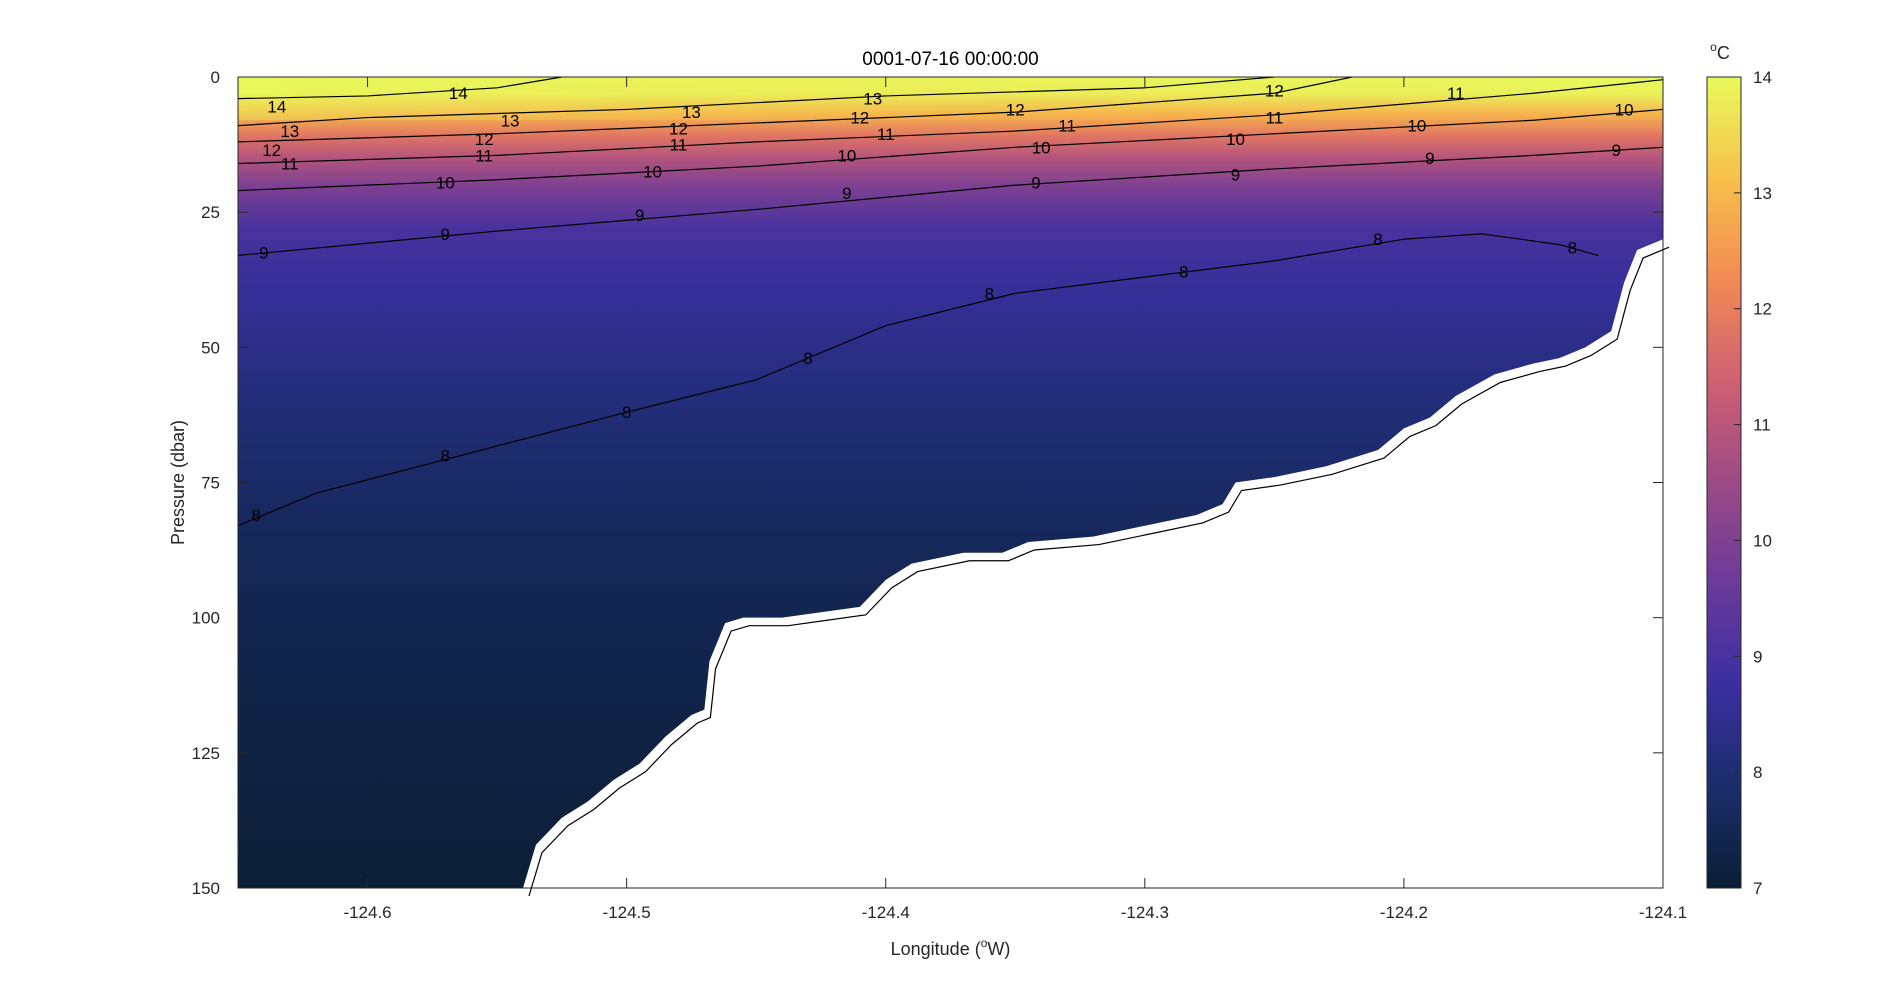  Describe the element at coordinates (886, 912) in the screenshot. I see `x-tick-label: -124.4` at that location.